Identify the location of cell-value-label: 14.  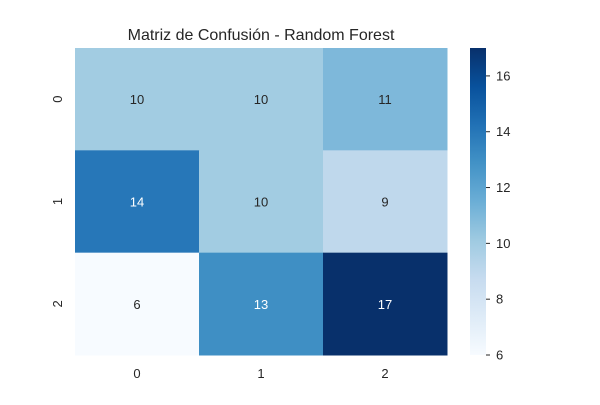
(137, 202).